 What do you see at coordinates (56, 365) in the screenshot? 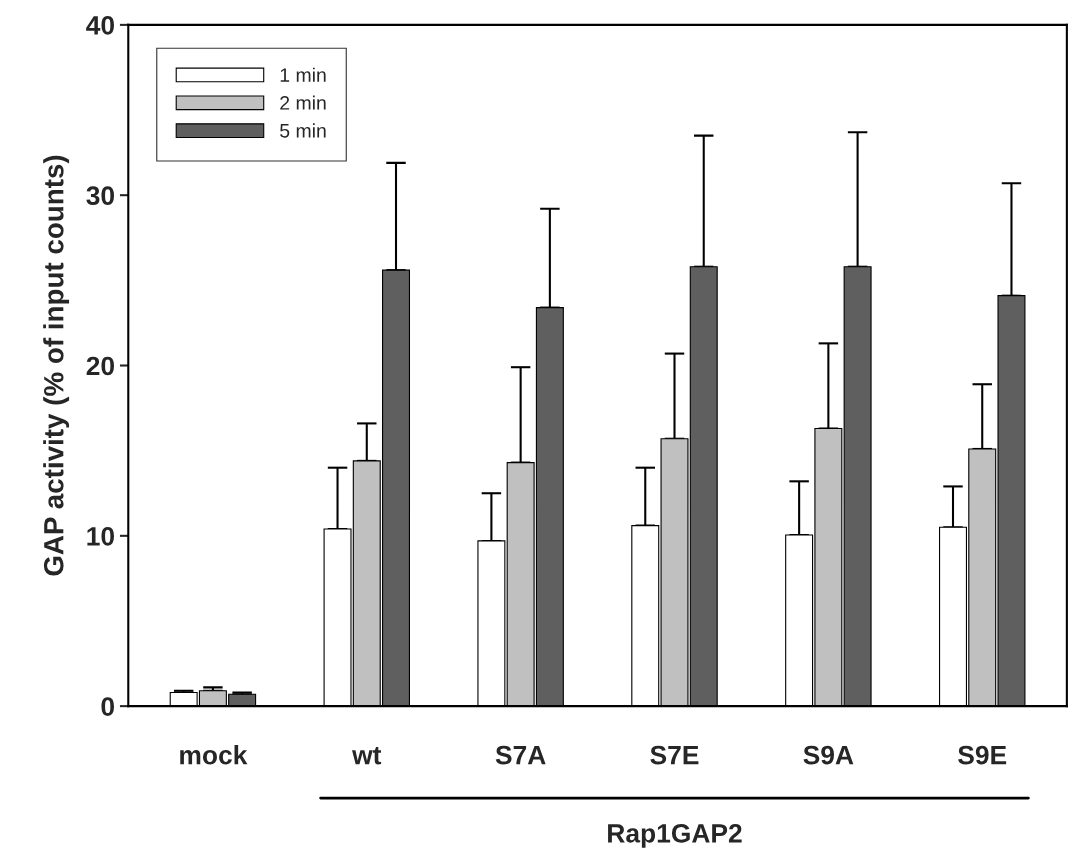
I see `y-axis-title: GAP activity (% of input counts)` at bounding box center [56, 365].